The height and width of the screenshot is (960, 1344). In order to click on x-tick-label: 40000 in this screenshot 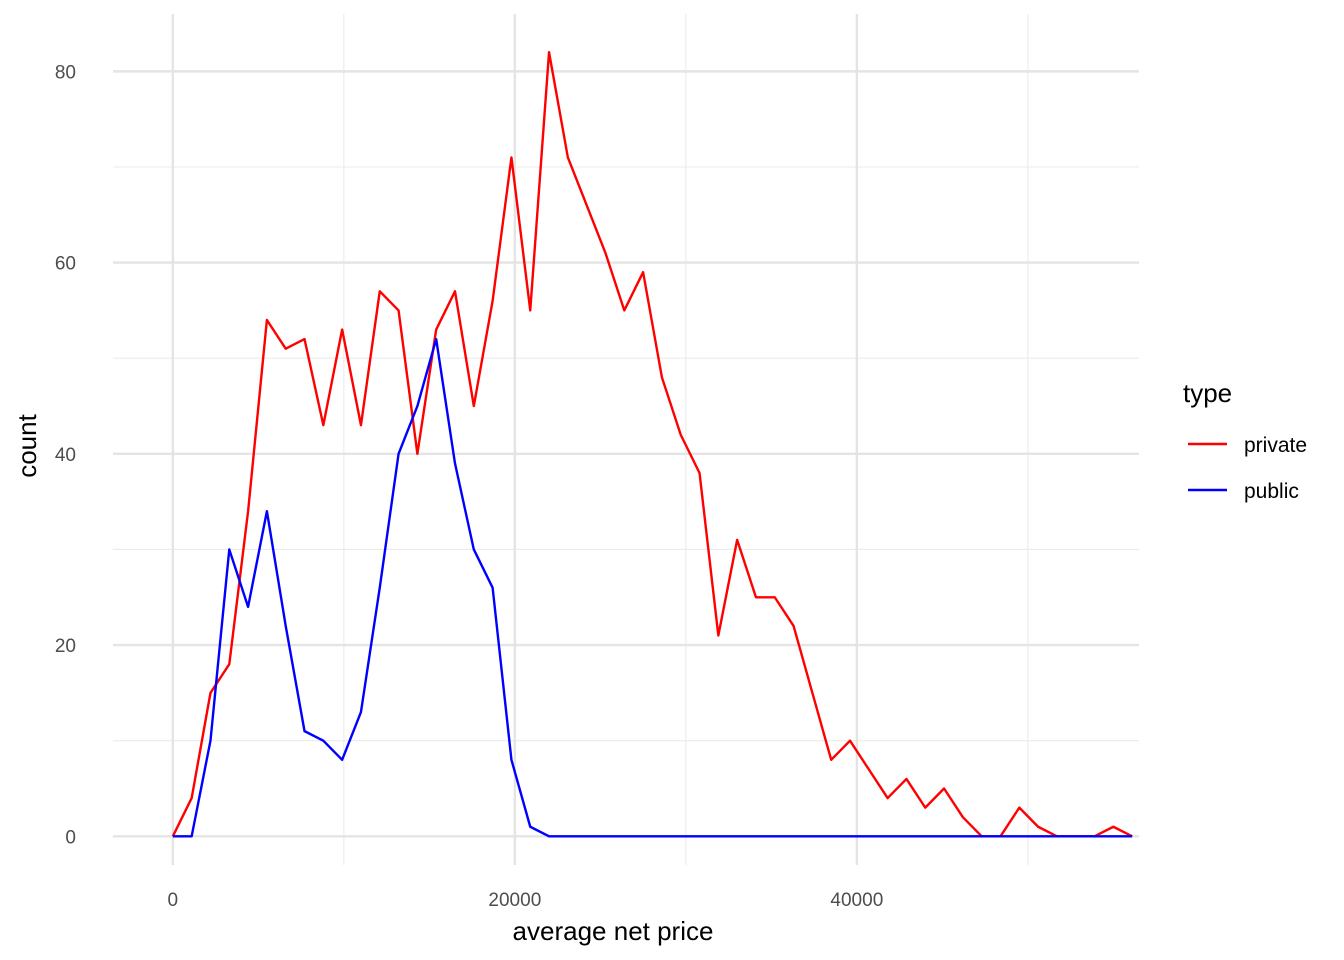, I will do `click(856, 900)`.